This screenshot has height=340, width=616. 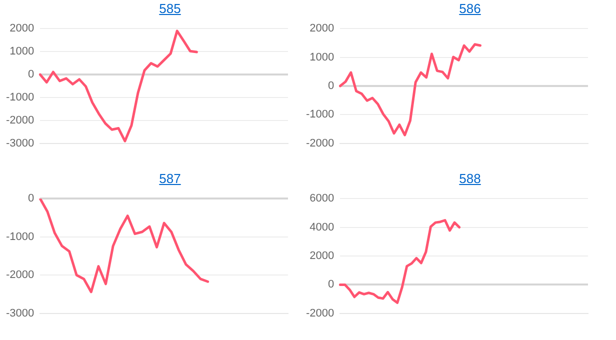 What do you see at coordinates (470, 178) in the screenshot?
I see `chart-title: 588` at bounding box center [470, 178].